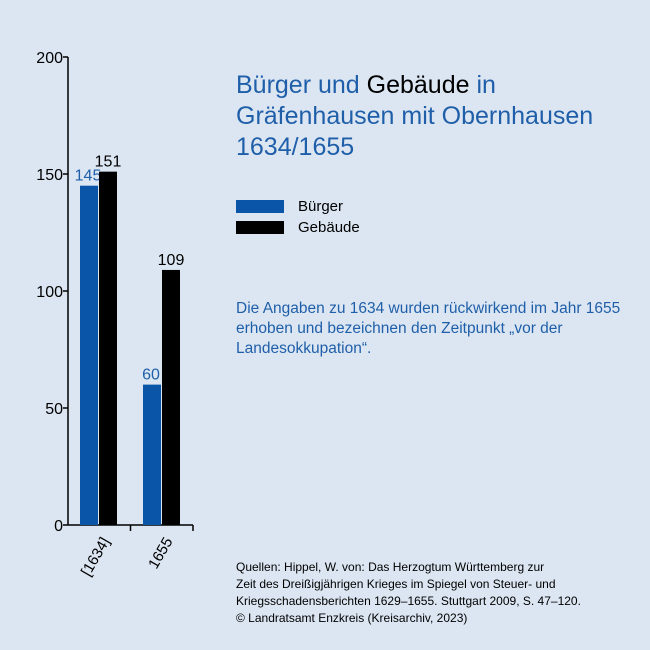 This screenshot has width=650, height=650. Describe the element at coordinates (88, 176) in the screenshot. I see `data-label: 145` at that location.